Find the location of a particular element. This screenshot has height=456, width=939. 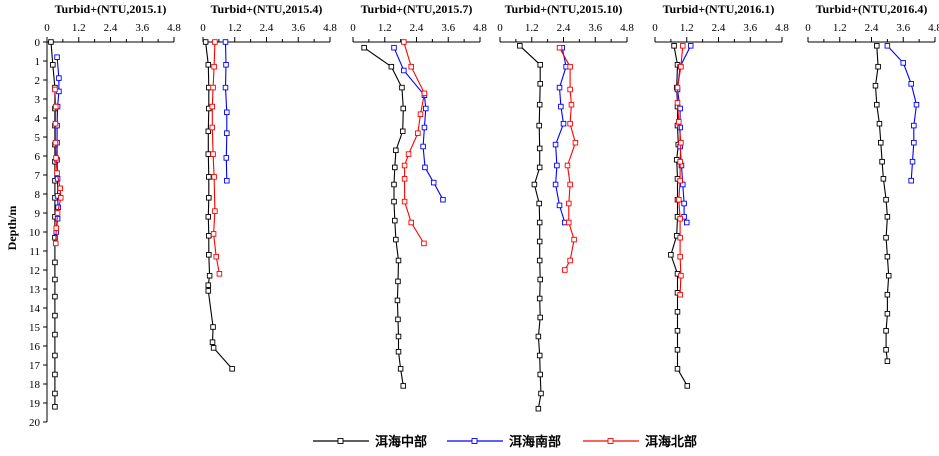

legend: 洱海中部 洱海南部 洱海北部 is located at coordinates (505, 442).